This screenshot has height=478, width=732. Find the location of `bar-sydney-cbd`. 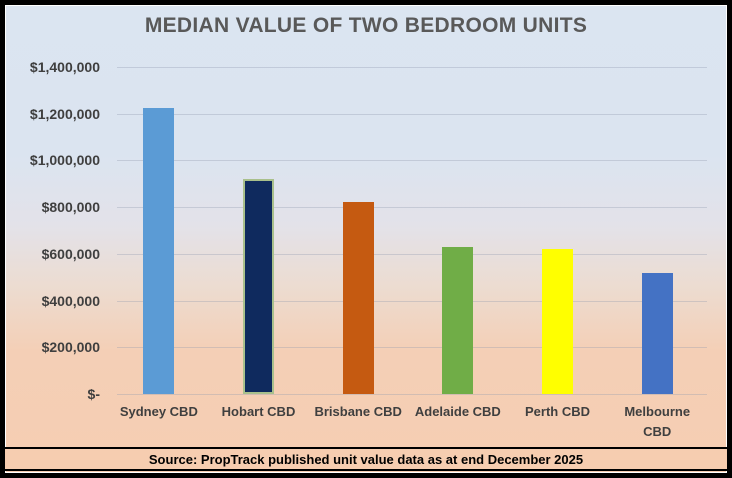

bar-sydney-cbd is located at coordinates (159, 251).